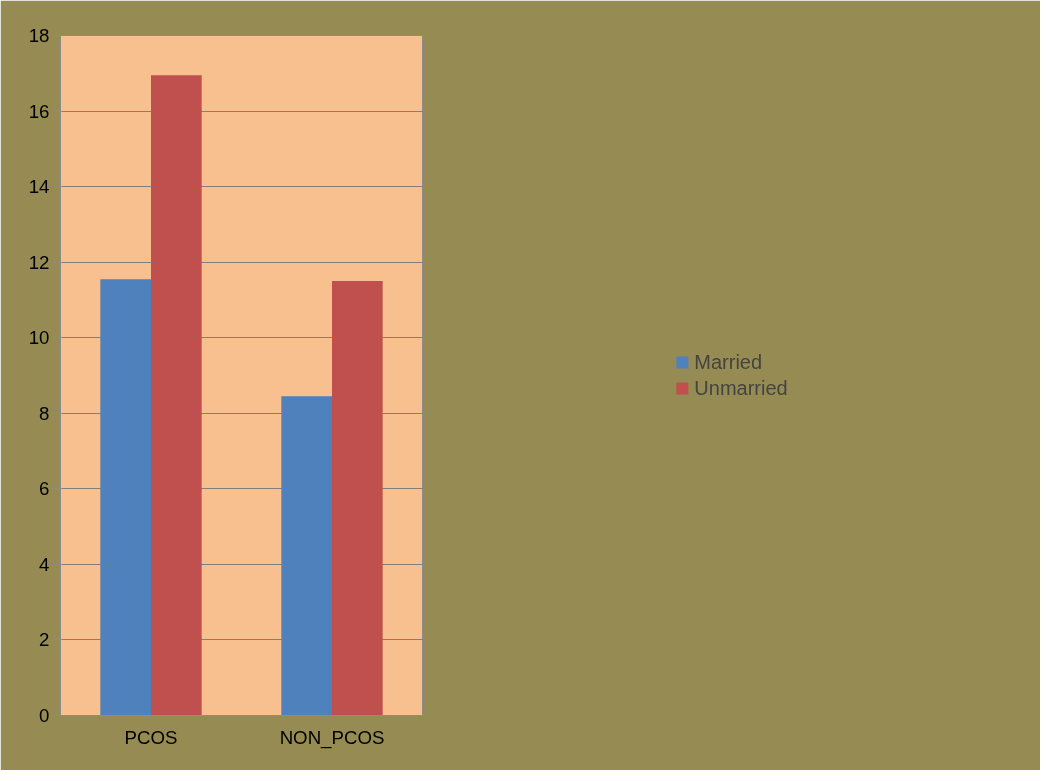 Image resolution: width=1050 pixels, height=781 pixels. What do you see at coordinates (39, 187) in the screenshot?
I see `y-tick-label: 14` at bounding box center [39, 187].